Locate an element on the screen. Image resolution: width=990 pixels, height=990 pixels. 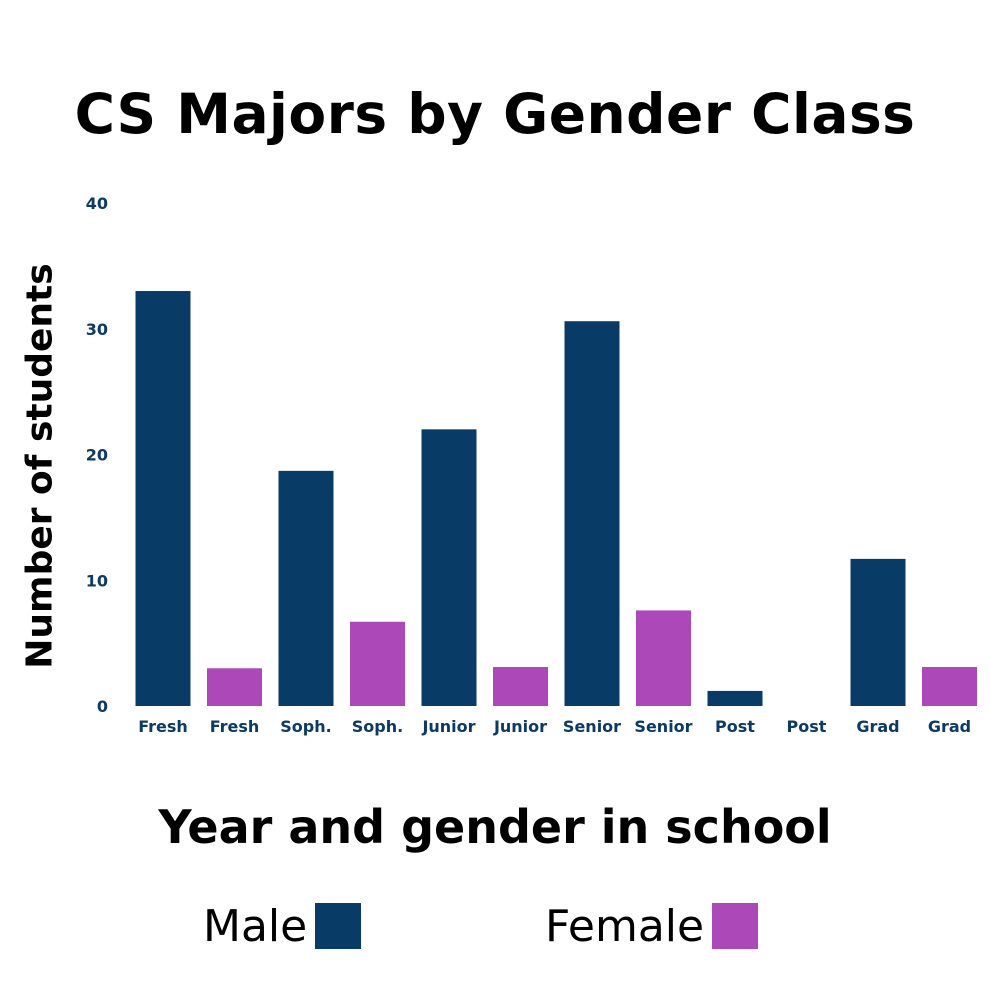
legend-item-male: Male is located at coordinates (282, 926).